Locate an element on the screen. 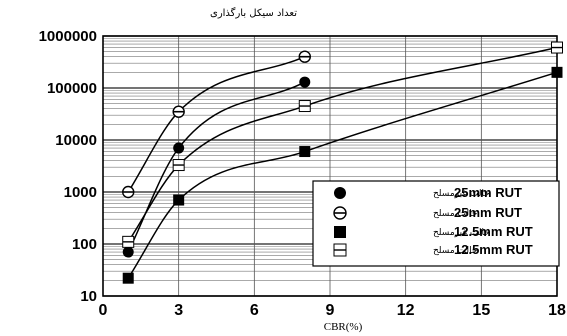 The width and height of the screenshot is (567, 336). y-tick-label: 100 is located at coordinates (84, 244).